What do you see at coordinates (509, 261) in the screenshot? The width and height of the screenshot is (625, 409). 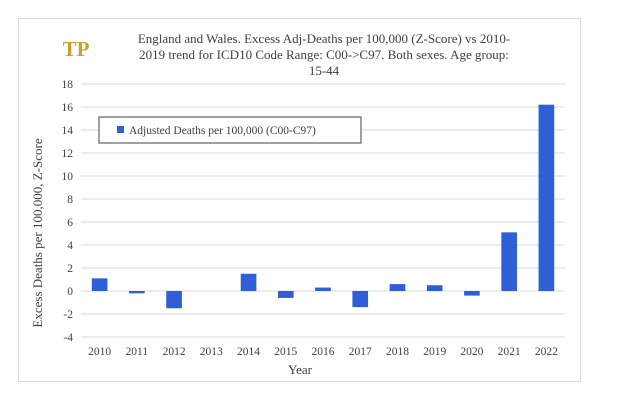 I see `bar-2021` at bounding box center [509, 261].